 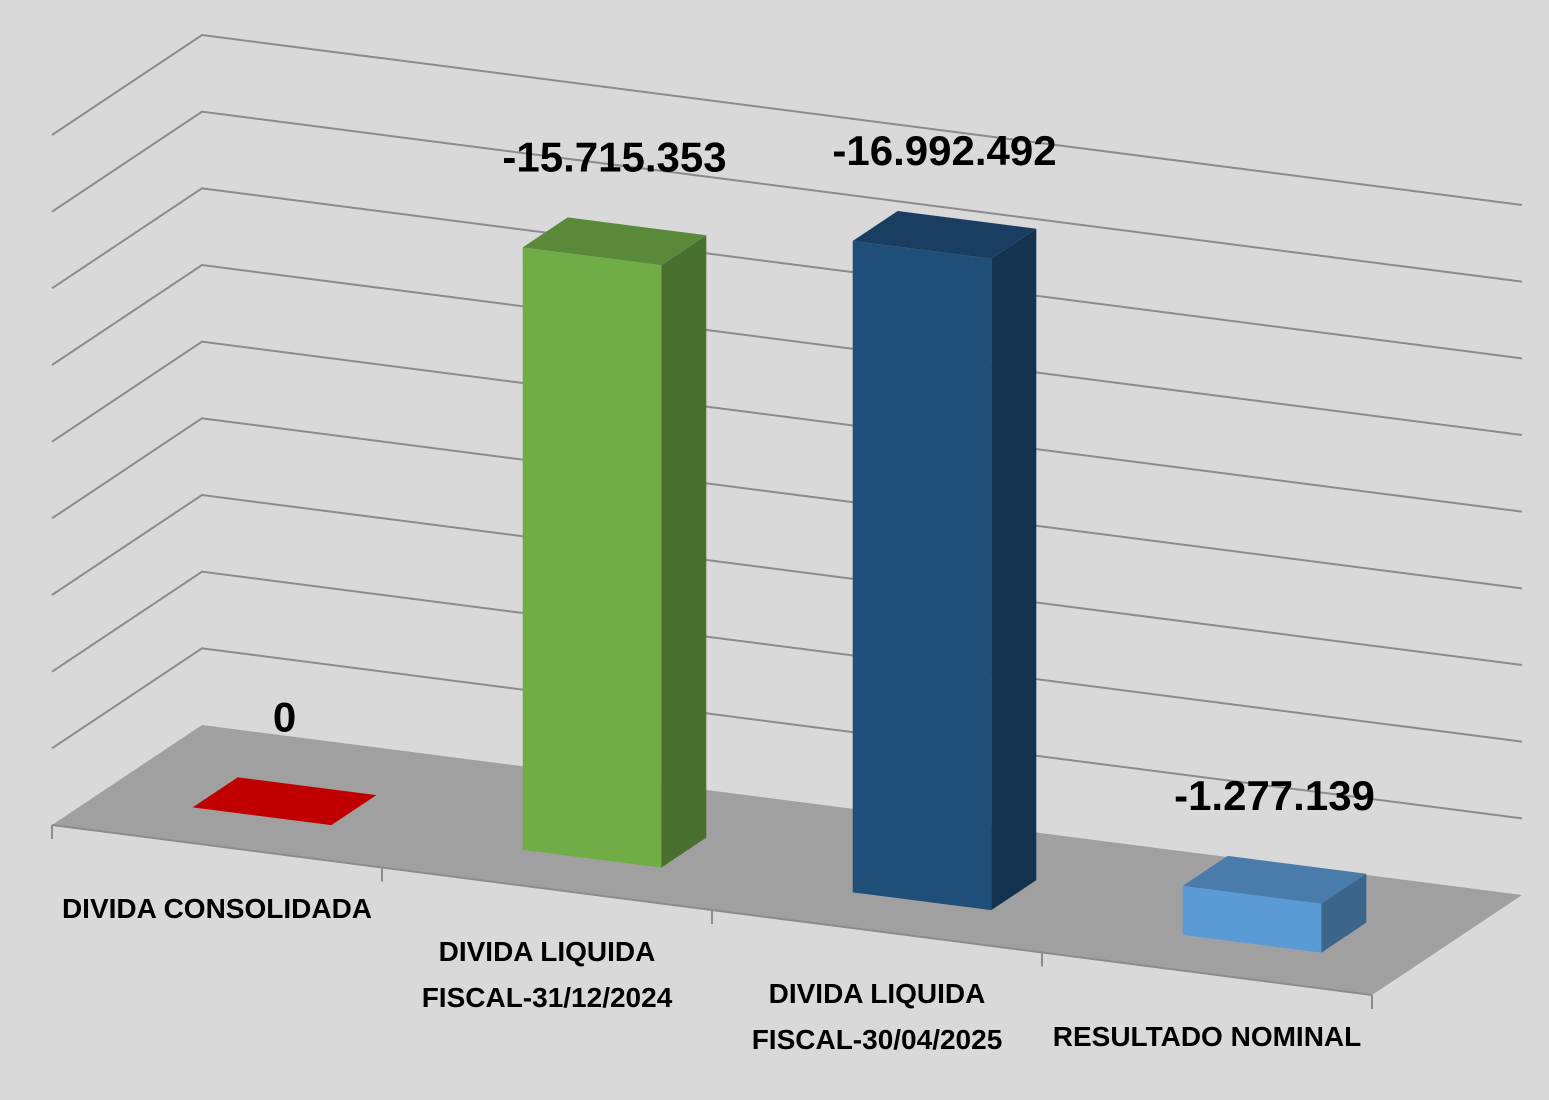 I want to click on x-tick-label: DIVIDA CONSOLIDADA, so click(x=217, y=909).